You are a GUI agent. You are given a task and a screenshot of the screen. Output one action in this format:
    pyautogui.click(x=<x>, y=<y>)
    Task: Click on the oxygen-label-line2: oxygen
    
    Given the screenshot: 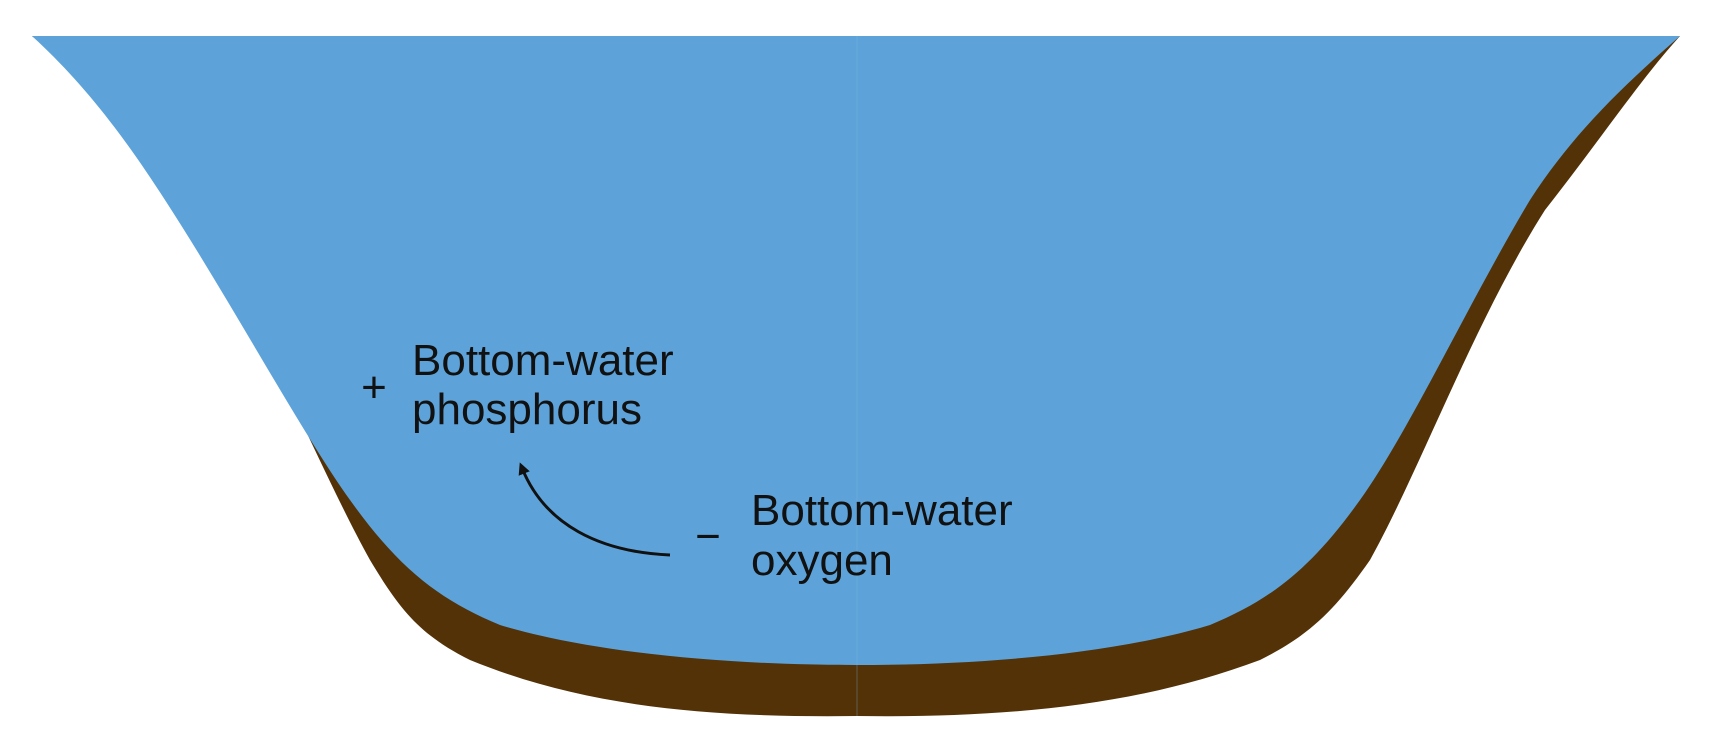 What is the action you would take?
    pyautogui.click(x=822, y=560)
    